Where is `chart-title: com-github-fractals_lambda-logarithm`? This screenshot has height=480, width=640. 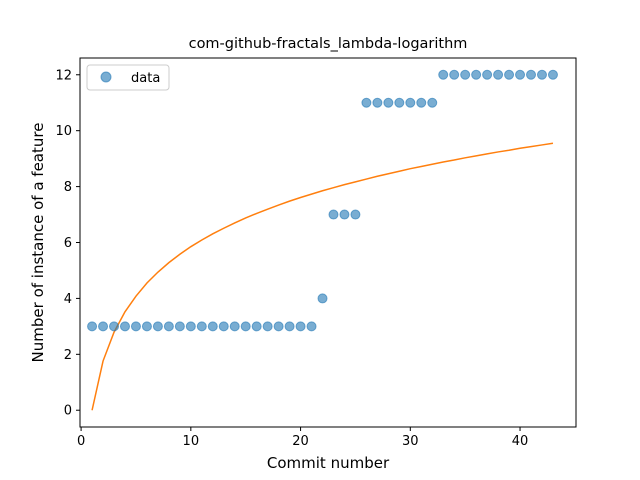 chart-title: com-github-fractals_lambda-logarithm is located at coordinates (328, 44).